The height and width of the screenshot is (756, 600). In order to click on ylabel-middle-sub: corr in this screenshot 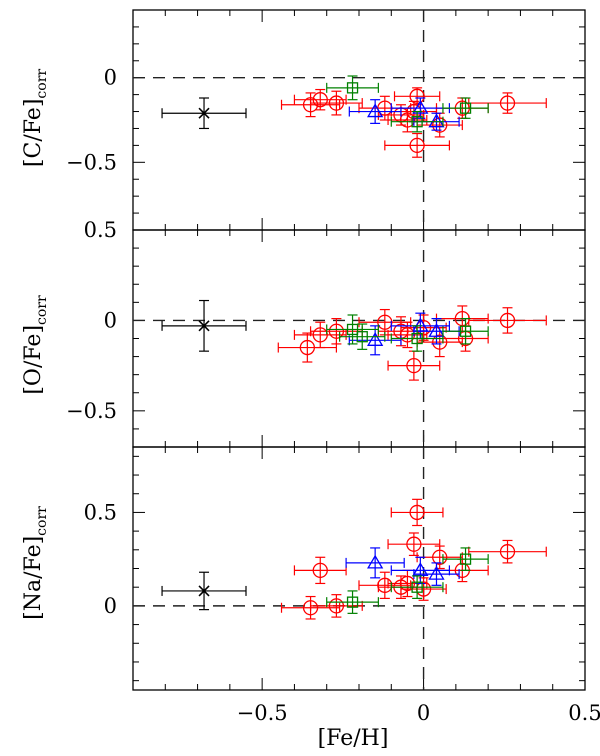, I will do `click(42, 310)`.